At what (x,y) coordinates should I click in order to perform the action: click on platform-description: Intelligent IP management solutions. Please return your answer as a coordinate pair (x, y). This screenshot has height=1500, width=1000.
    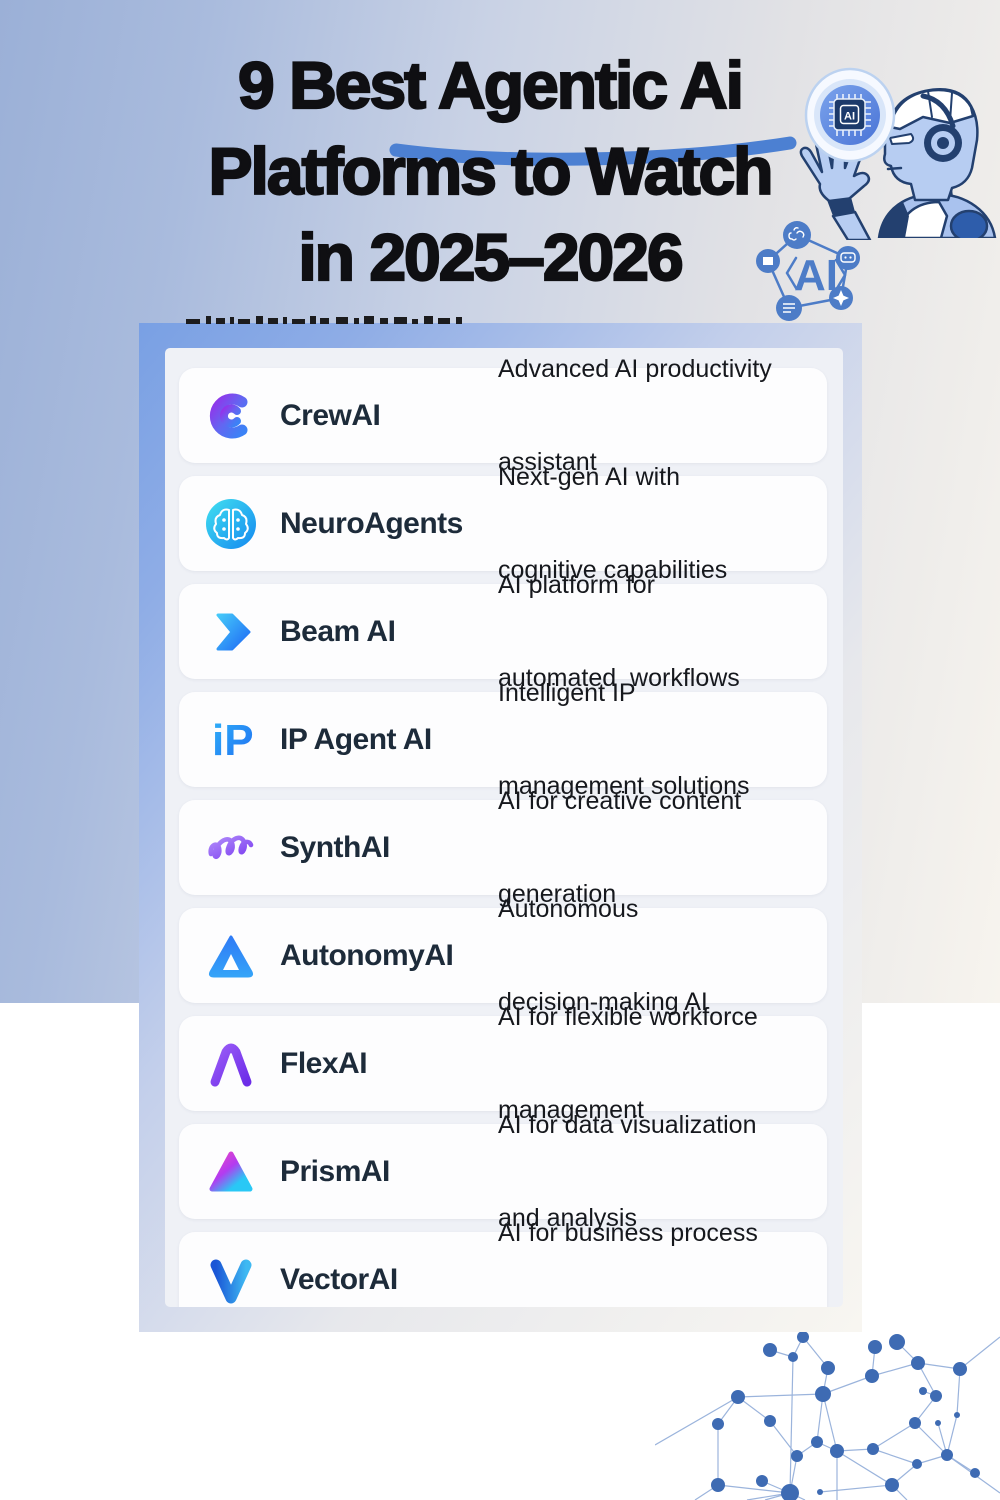
    Looking at the image, I should click on (624, 740).